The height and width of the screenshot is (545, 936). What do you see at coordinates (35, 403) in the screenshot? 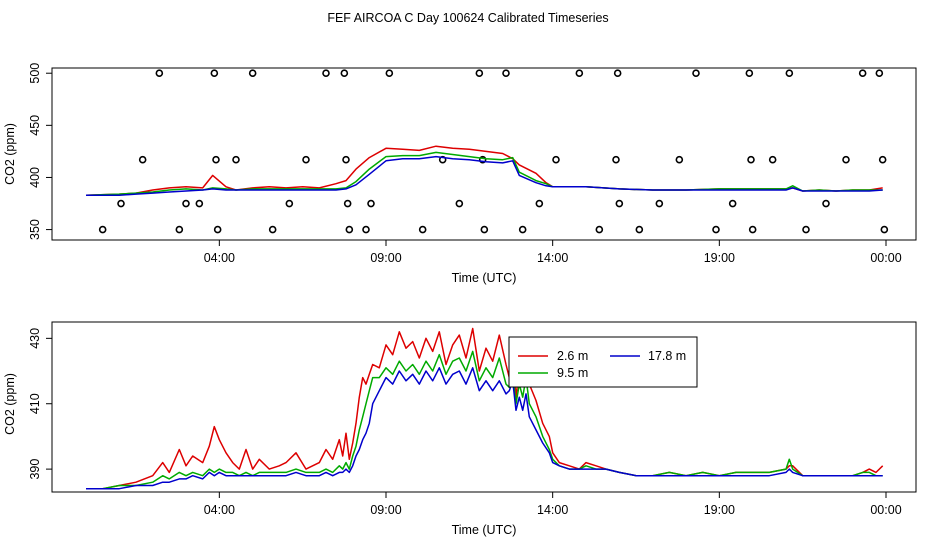
I see `bottom-y-tick-label: 410` at bounding box center [35, 403].